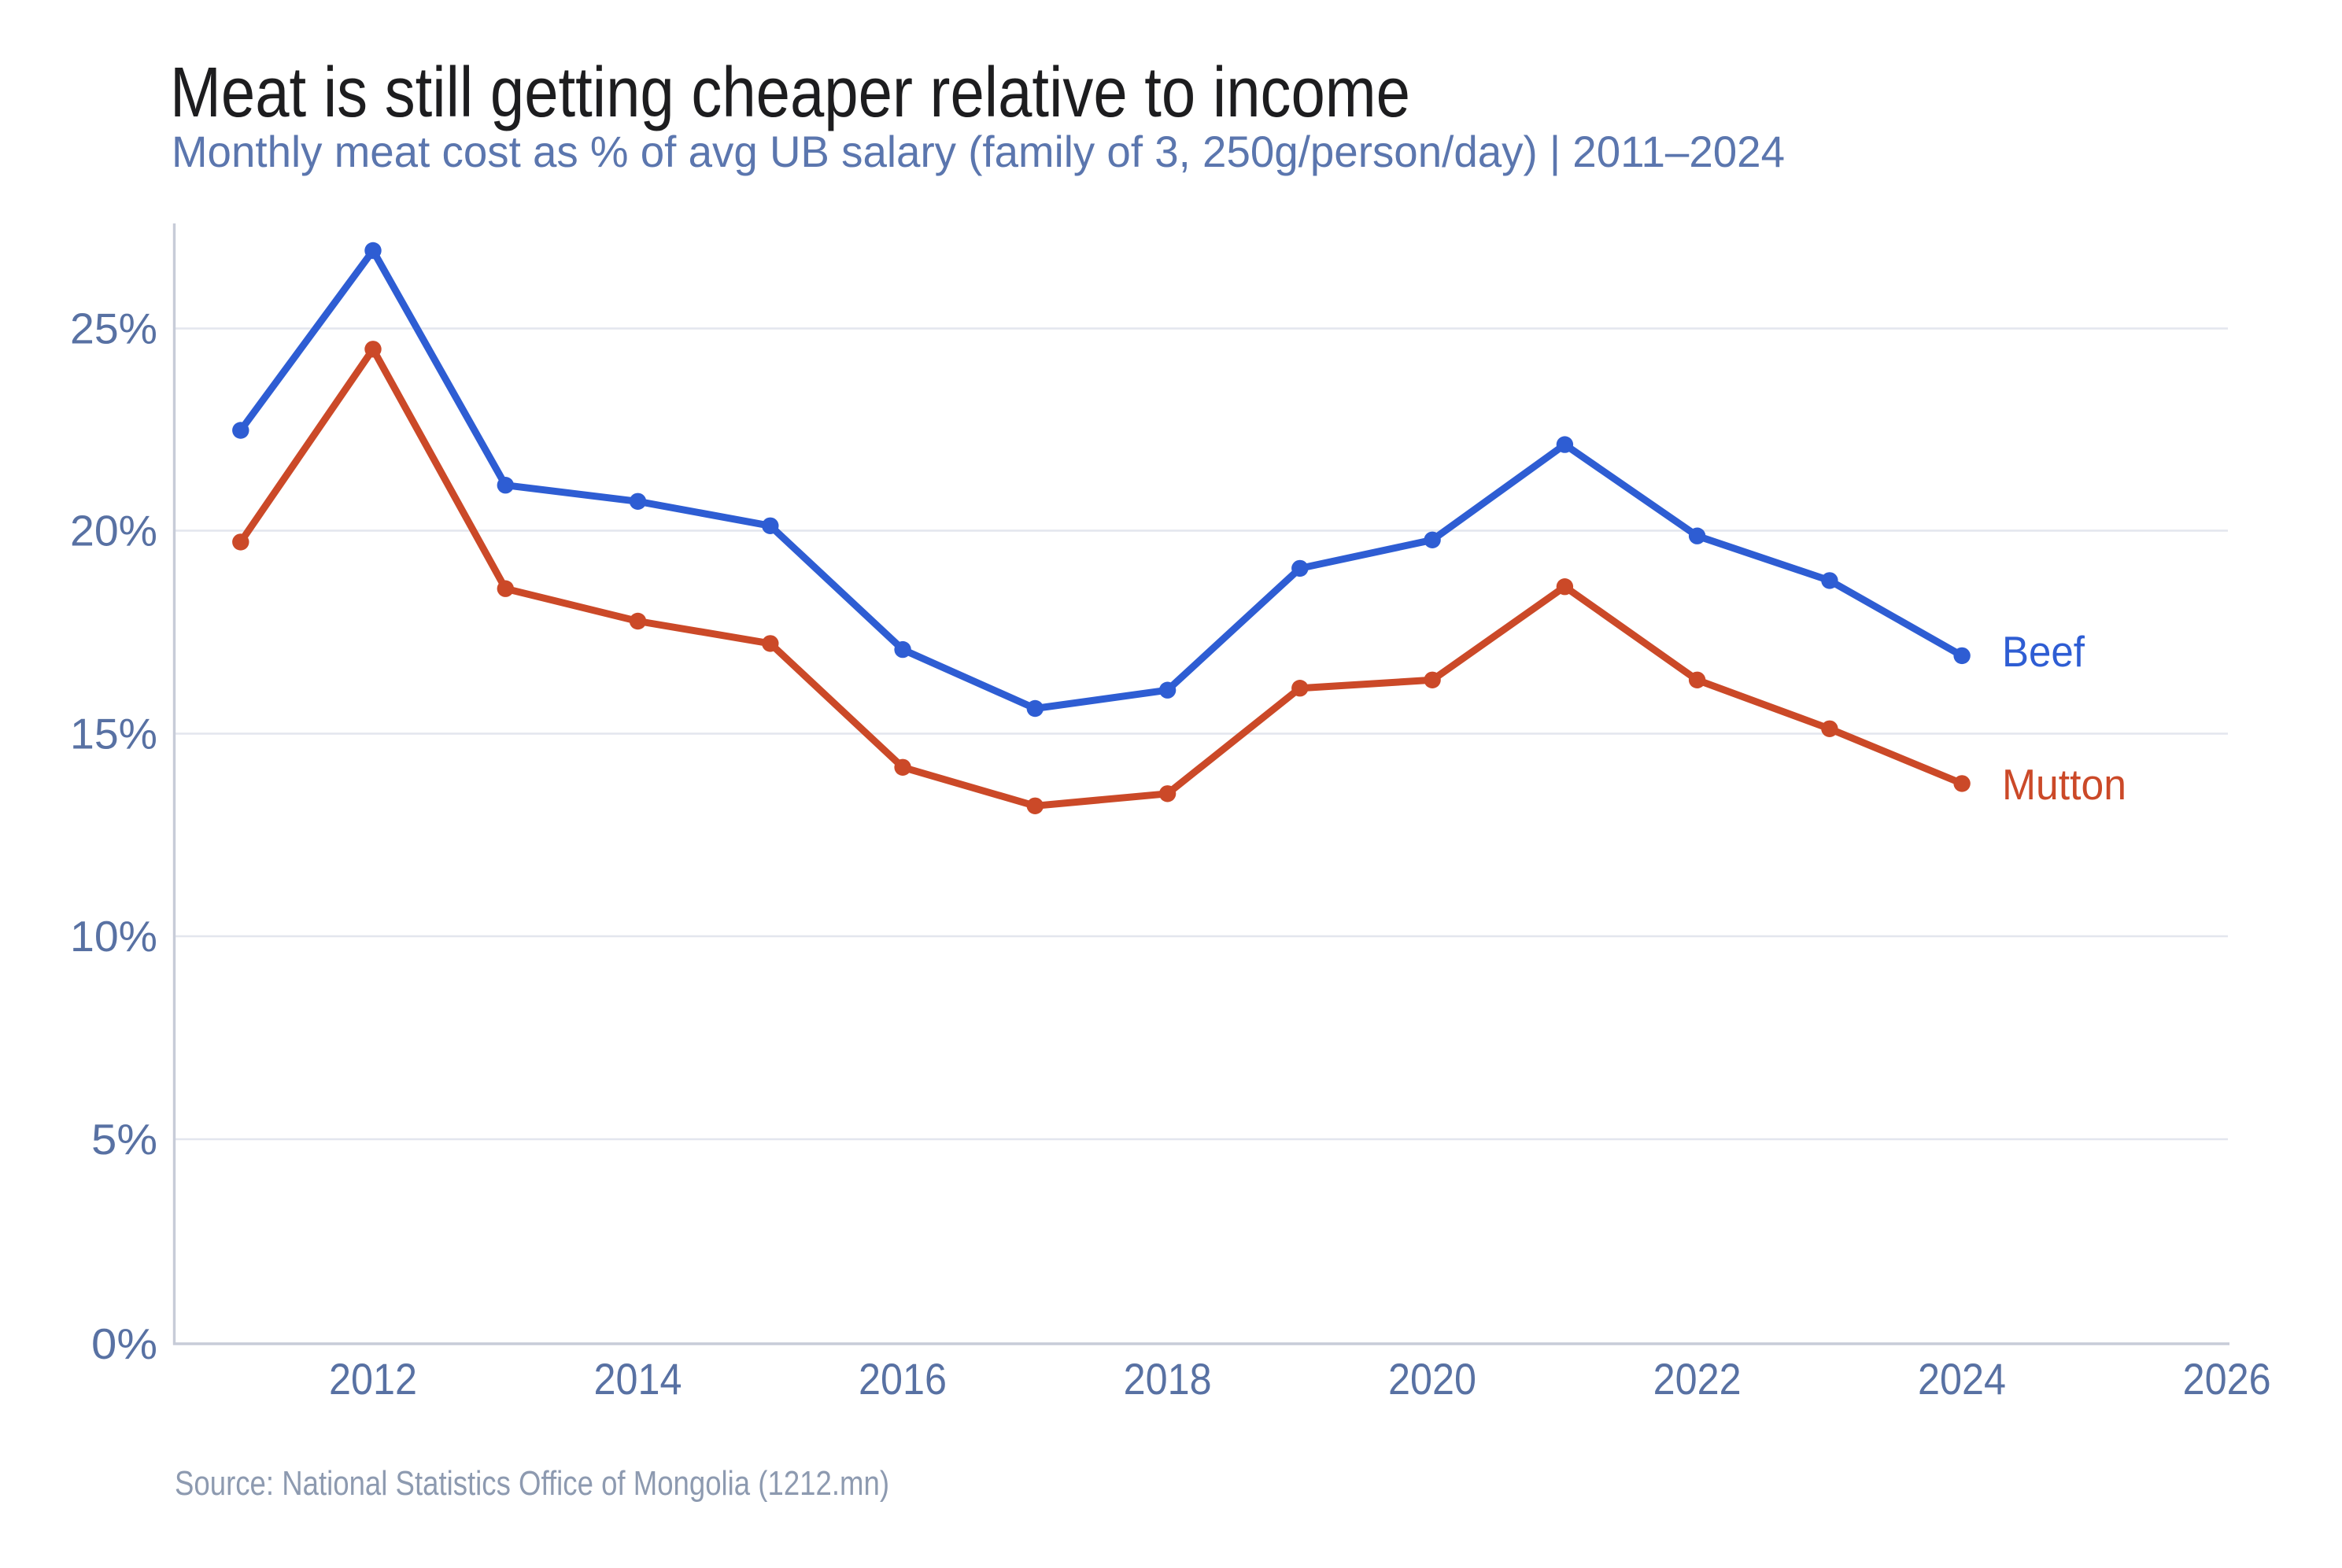 The image size is (2342, 1568). Describe the element at coordinates (1432, 1379) in the screenshot. I see `svg-text: 2020` at that location.